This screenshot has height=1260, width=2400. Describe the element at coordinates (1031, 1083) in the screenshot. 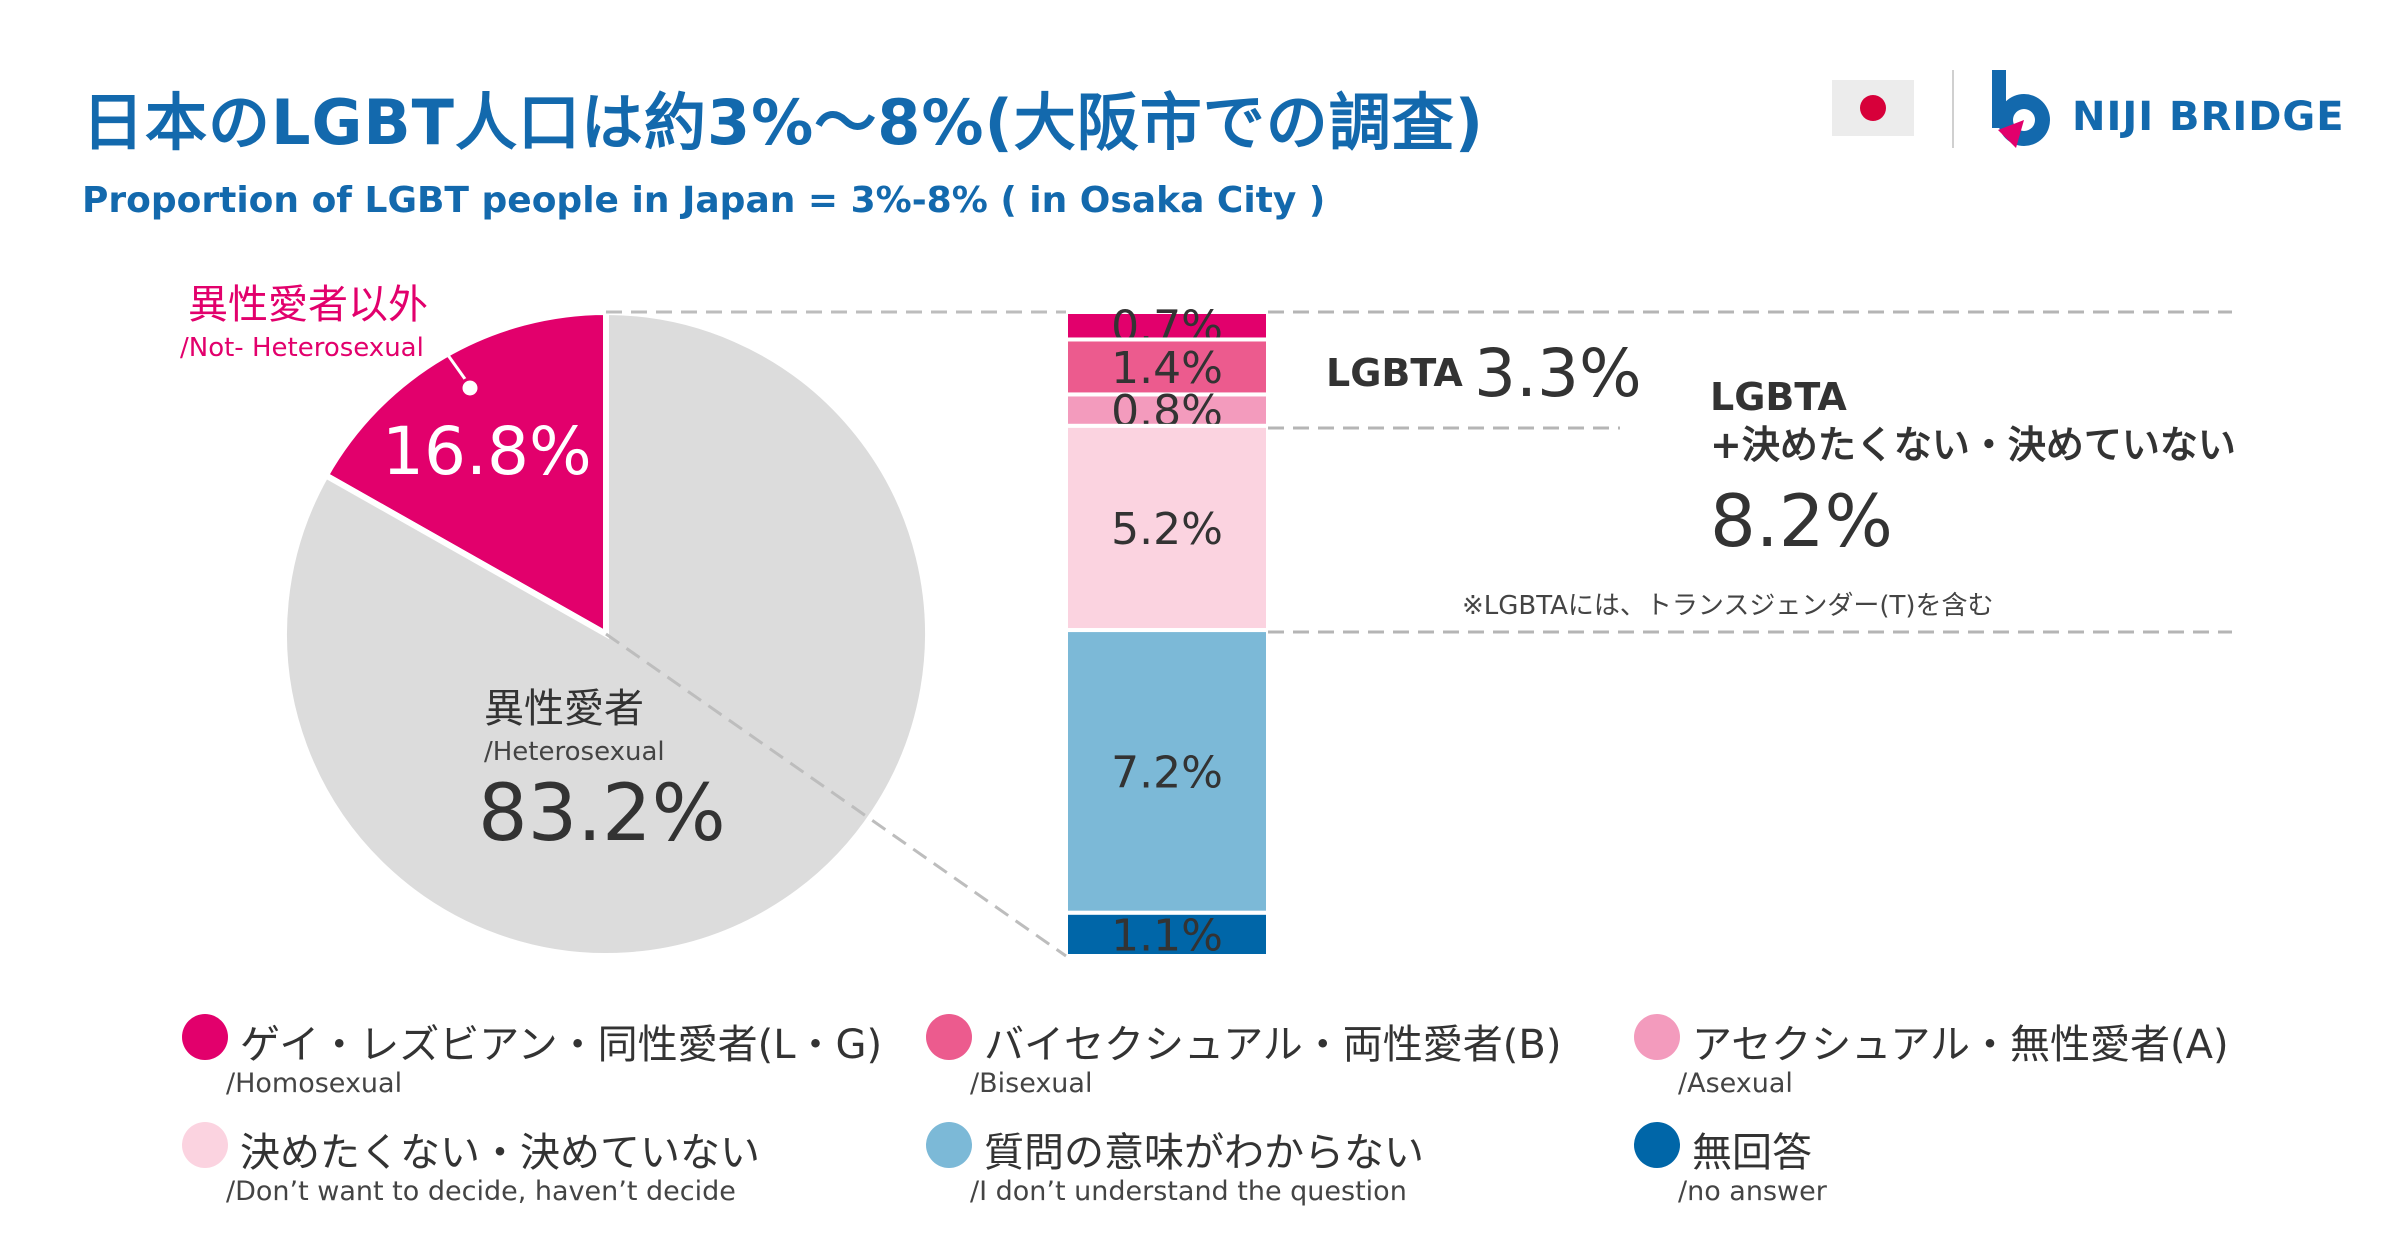

I see `legend-label-en: /Bisexual` at that location.